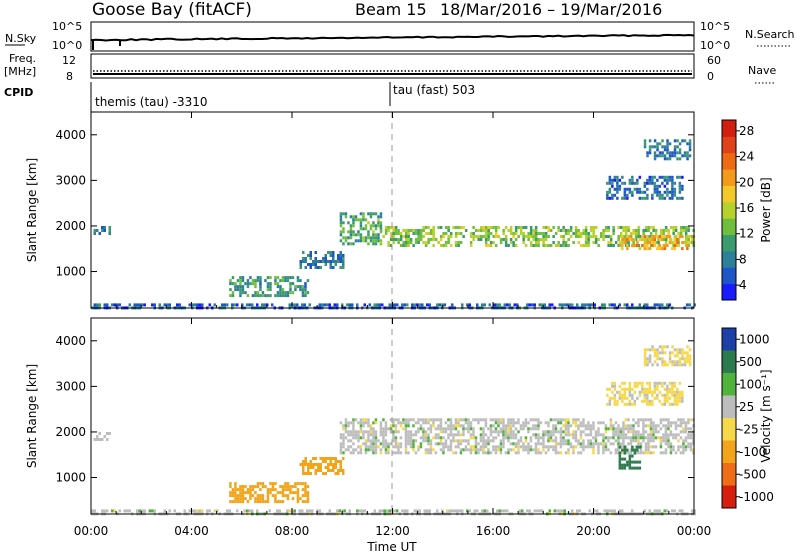 The height and width of the screenshot is (554, 800). Describe the element at coordinates (392, 66) in the screenshot. I see `freq-panel` at that location.